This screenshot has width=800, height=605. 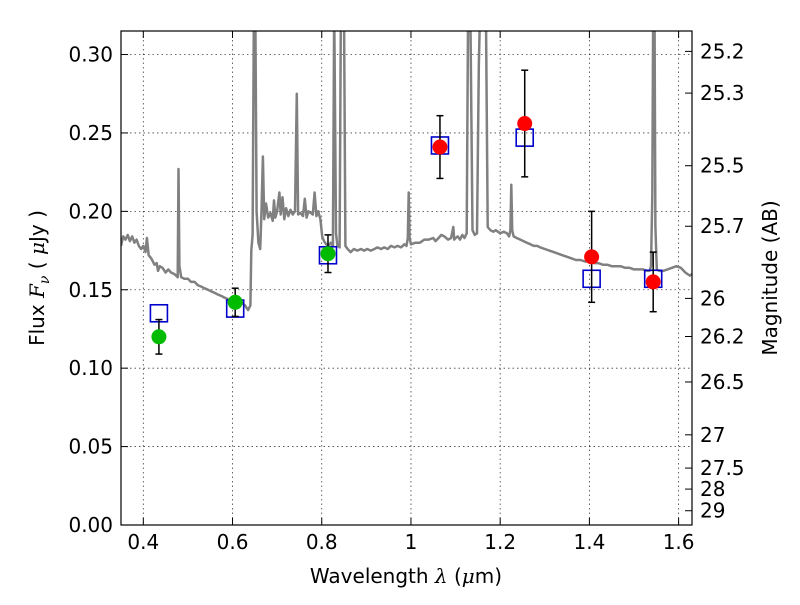 What do you see at coordinates (722, 93) in the screenshot?
I see `magnitude-tick-label: 25.3` at bounding box center [722, 93].